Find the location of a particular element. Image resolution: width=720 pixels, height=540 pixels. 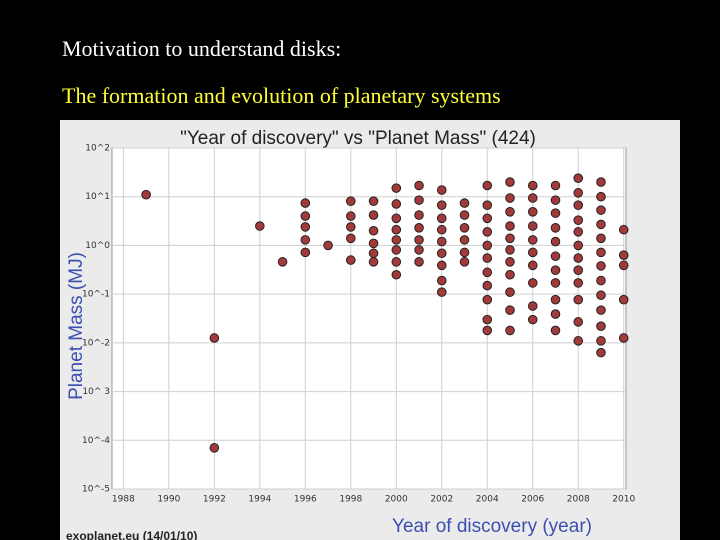

x-tick-label: 1992 is located at coordinates (214, 500).